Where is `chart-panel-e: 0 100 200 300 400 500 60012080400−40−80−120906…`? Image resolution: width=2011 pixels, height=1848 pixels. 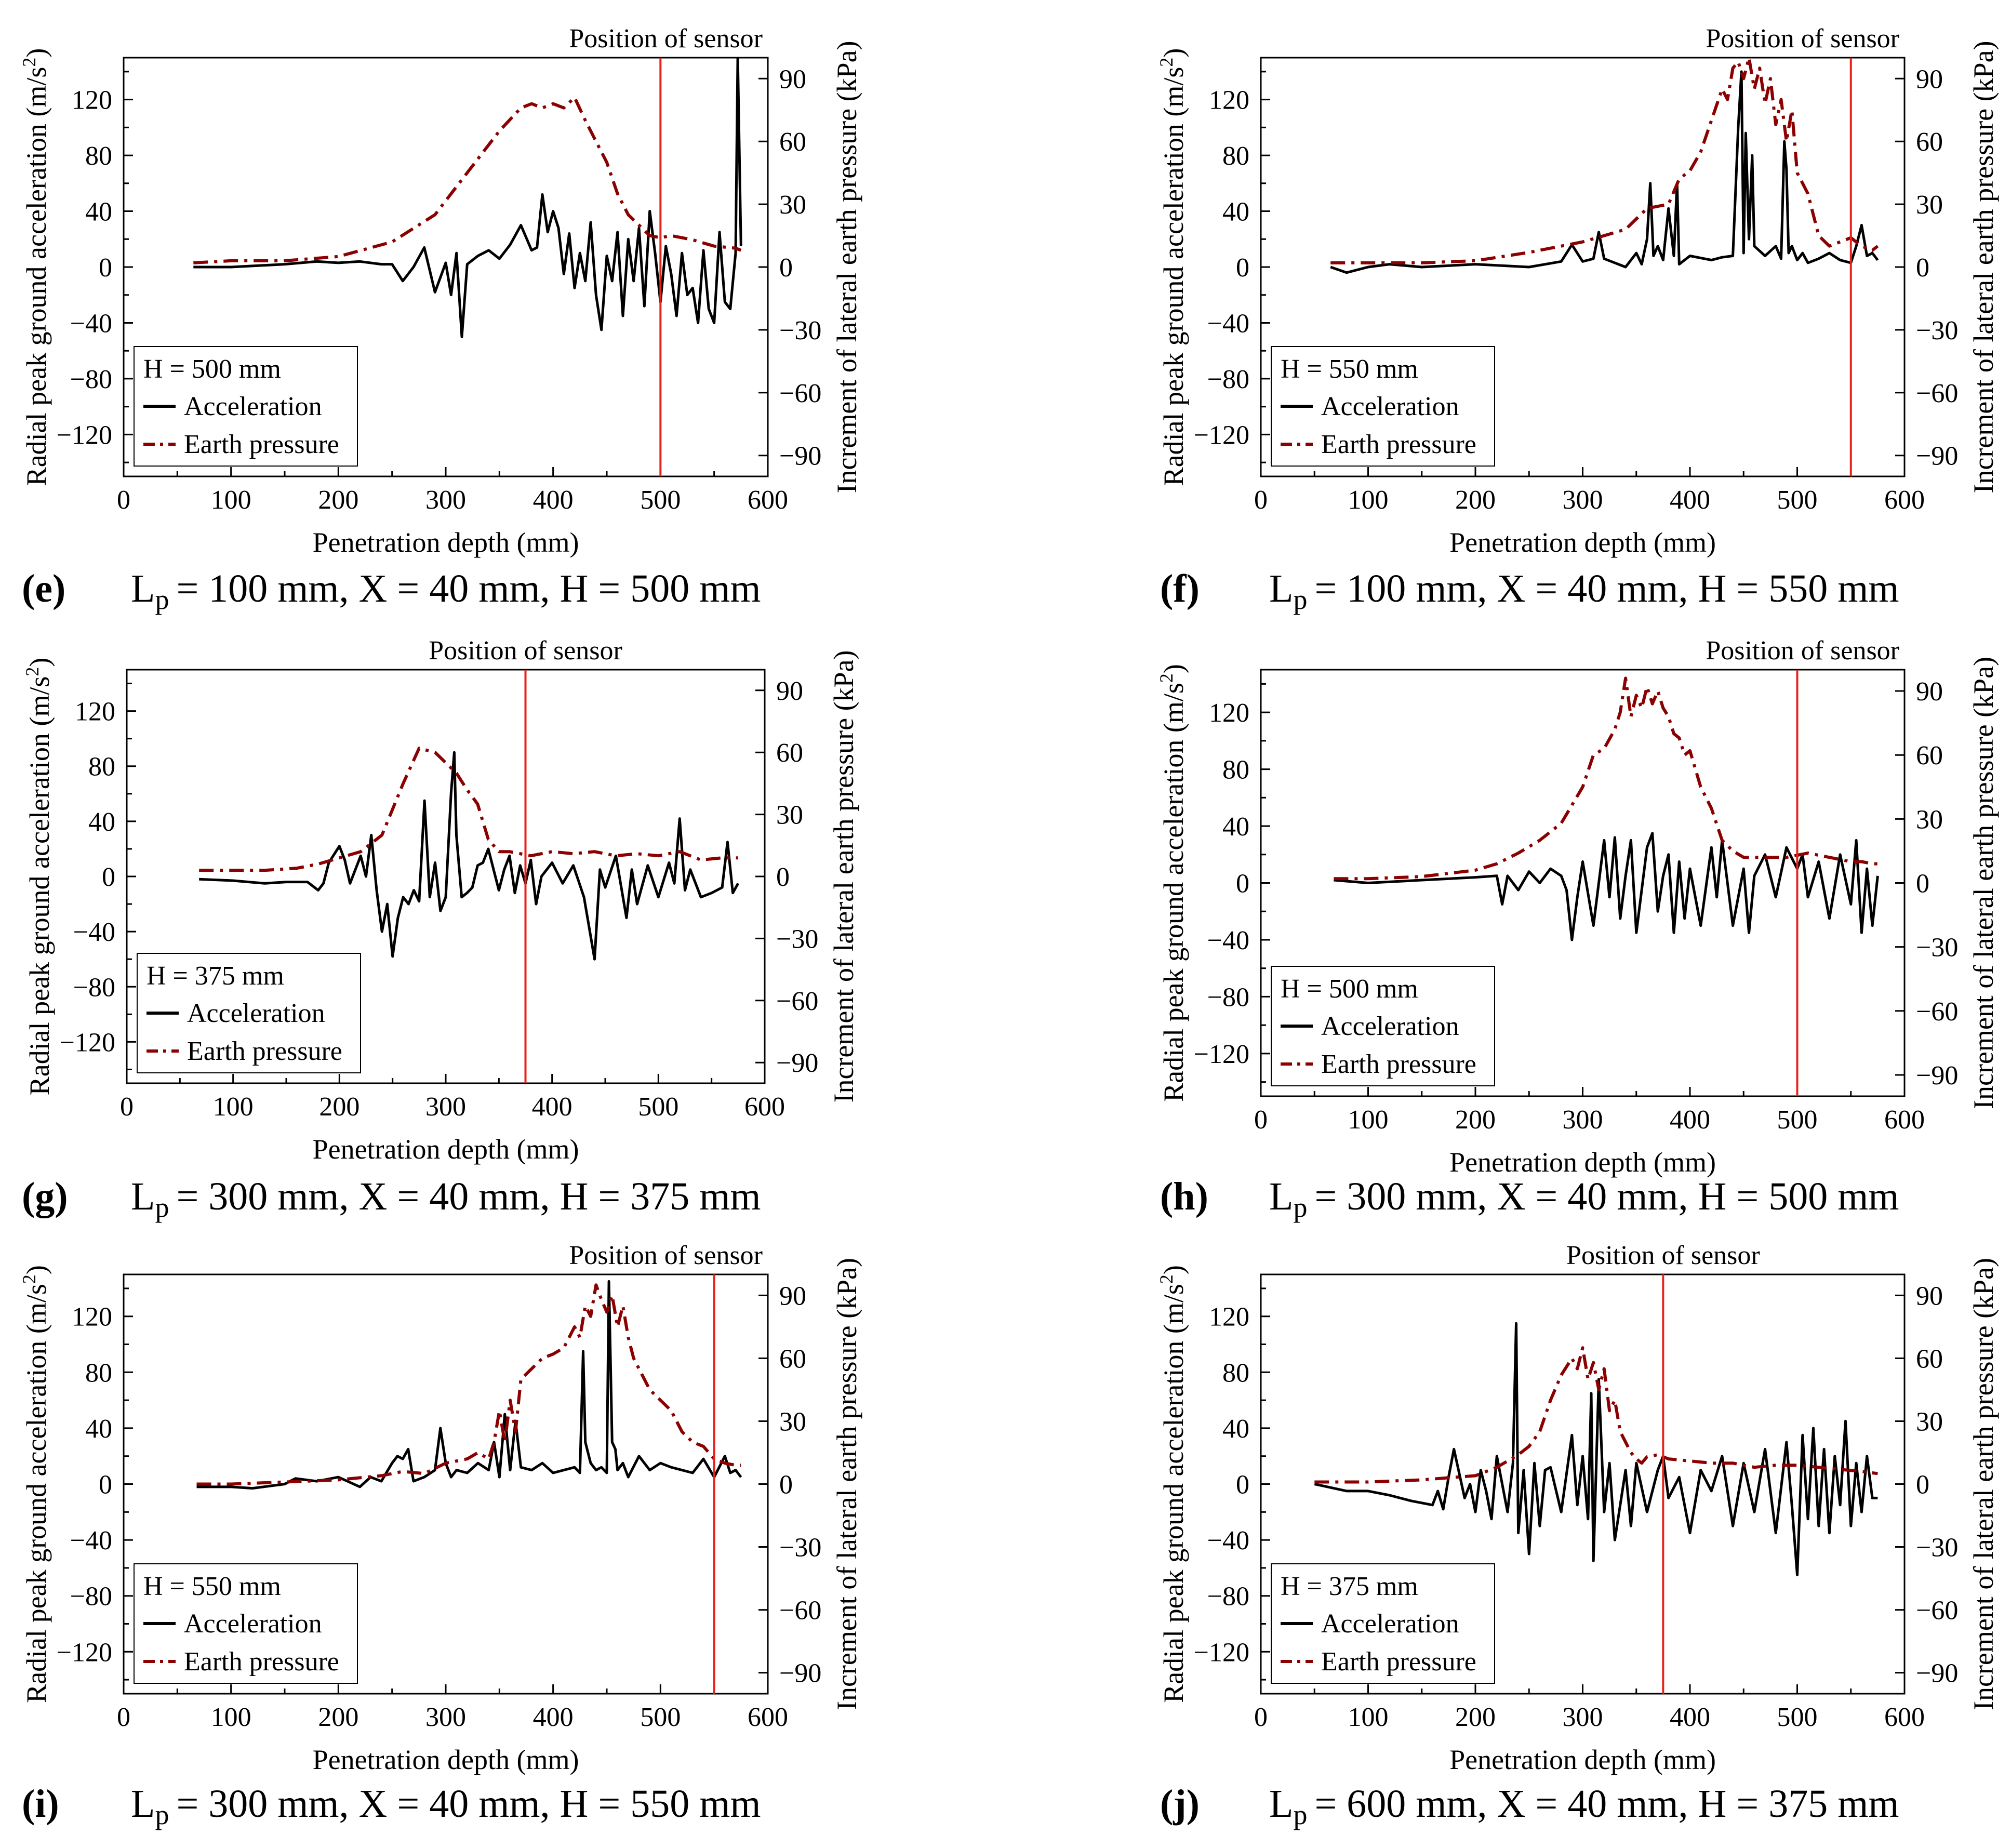
chart-panel-e: 0 100 200 300 400 500 60012080400−40−80−120906… is located at coordinates (440, 319).